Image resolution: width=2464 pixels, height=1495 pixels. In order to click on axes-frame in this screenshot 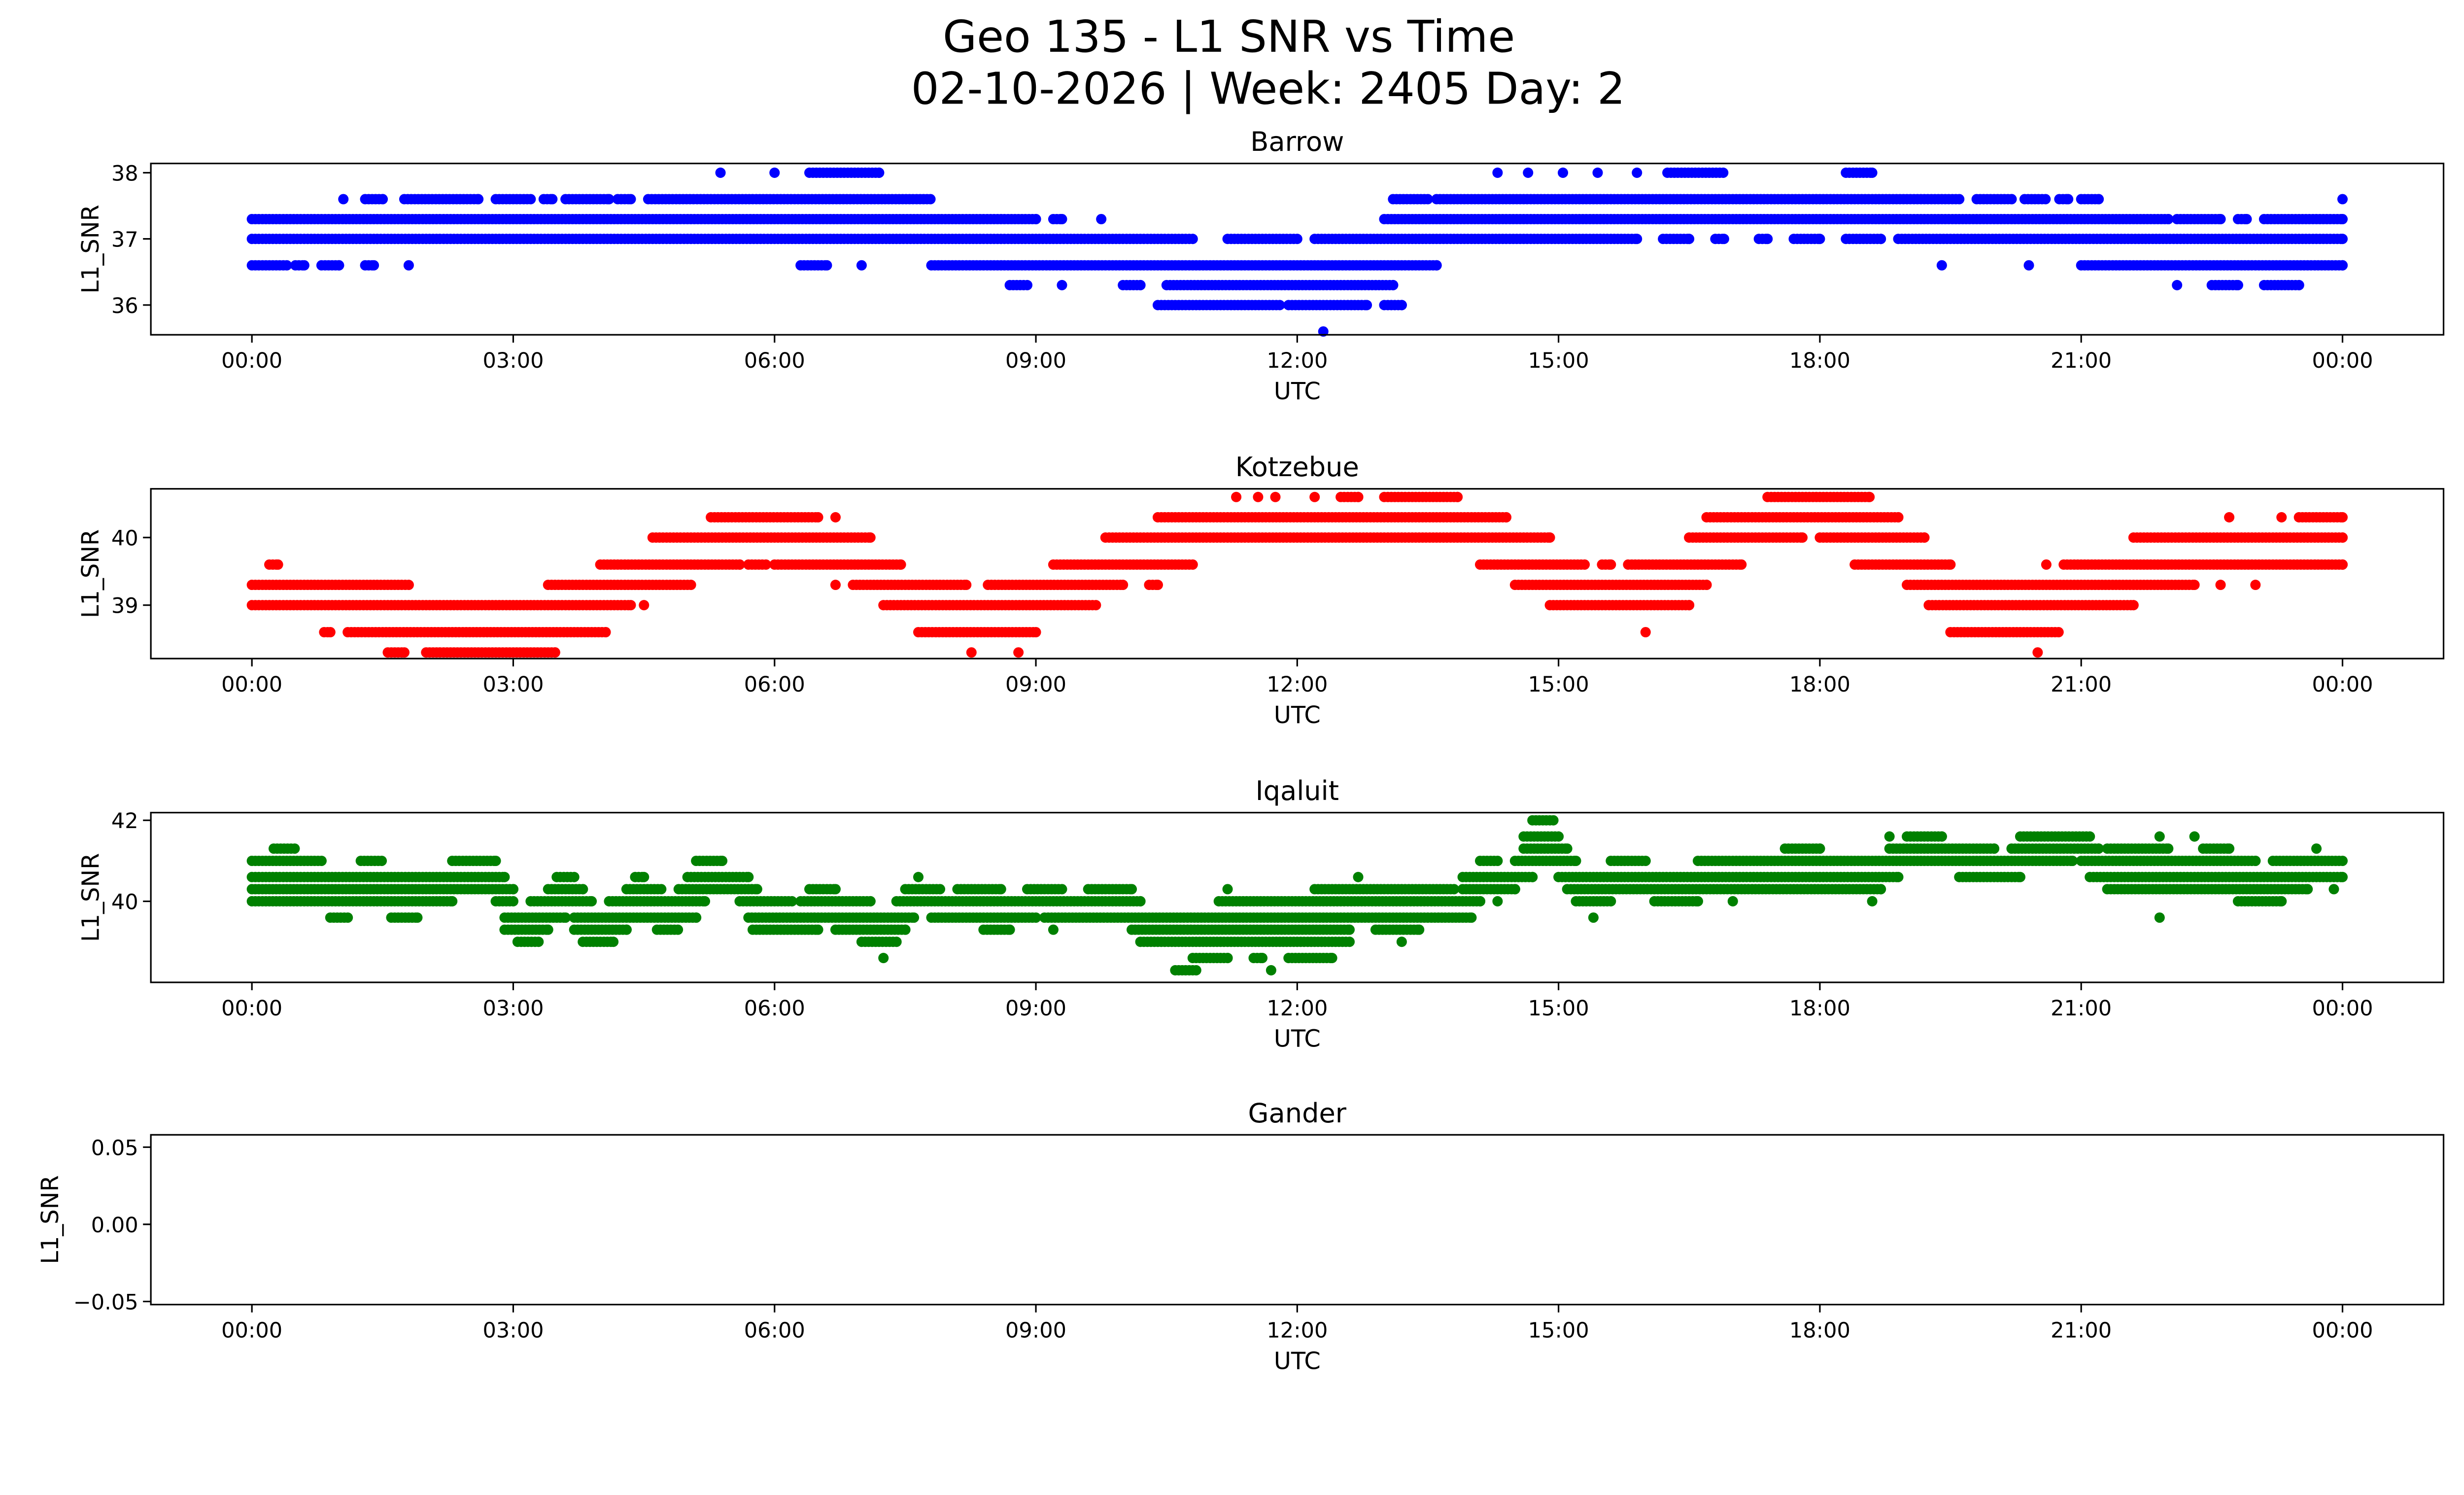, I will do `click(1297, 249)`.